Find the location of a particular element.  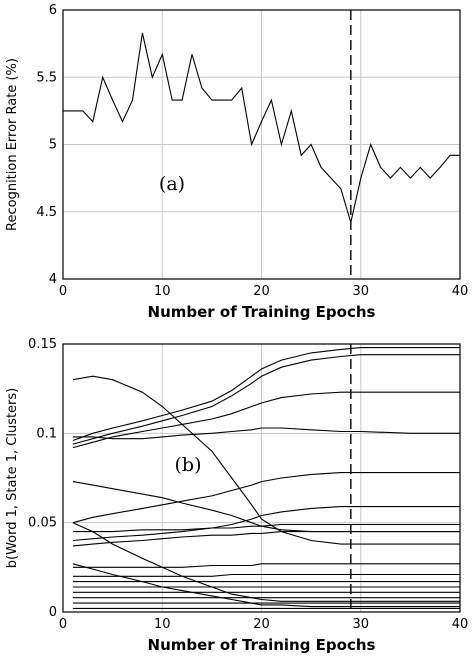

y-tick-label: 4.5 is located at coordinates (46, 212).